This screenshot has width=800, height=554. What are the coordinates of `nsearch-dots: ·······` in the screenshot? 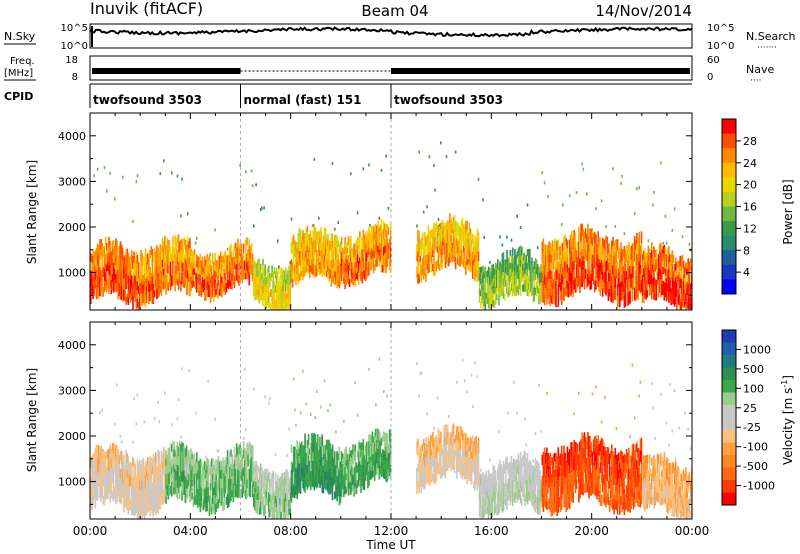 It's located at (767, 48).